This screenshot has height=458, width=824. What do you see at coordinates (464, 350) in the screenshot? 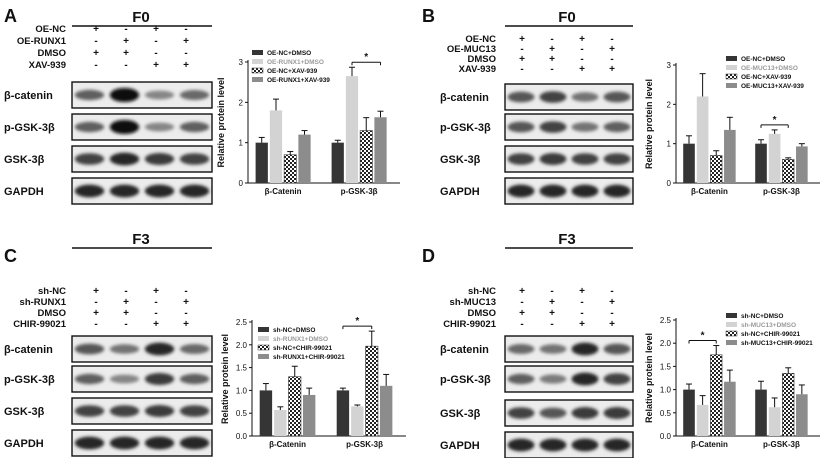
I see `blot-label: β-catenin` at bounding box center [464, 350].